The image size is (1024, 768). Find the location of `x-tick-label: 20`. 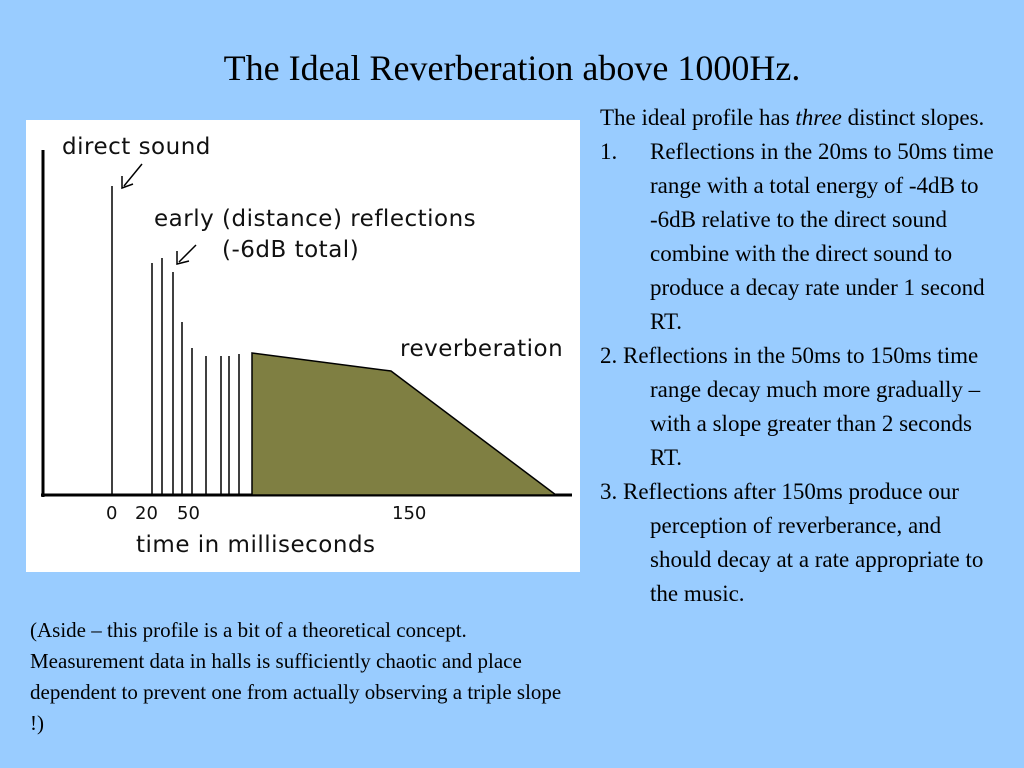

x-tick-label: 20 is located at coordinates (146, 513).